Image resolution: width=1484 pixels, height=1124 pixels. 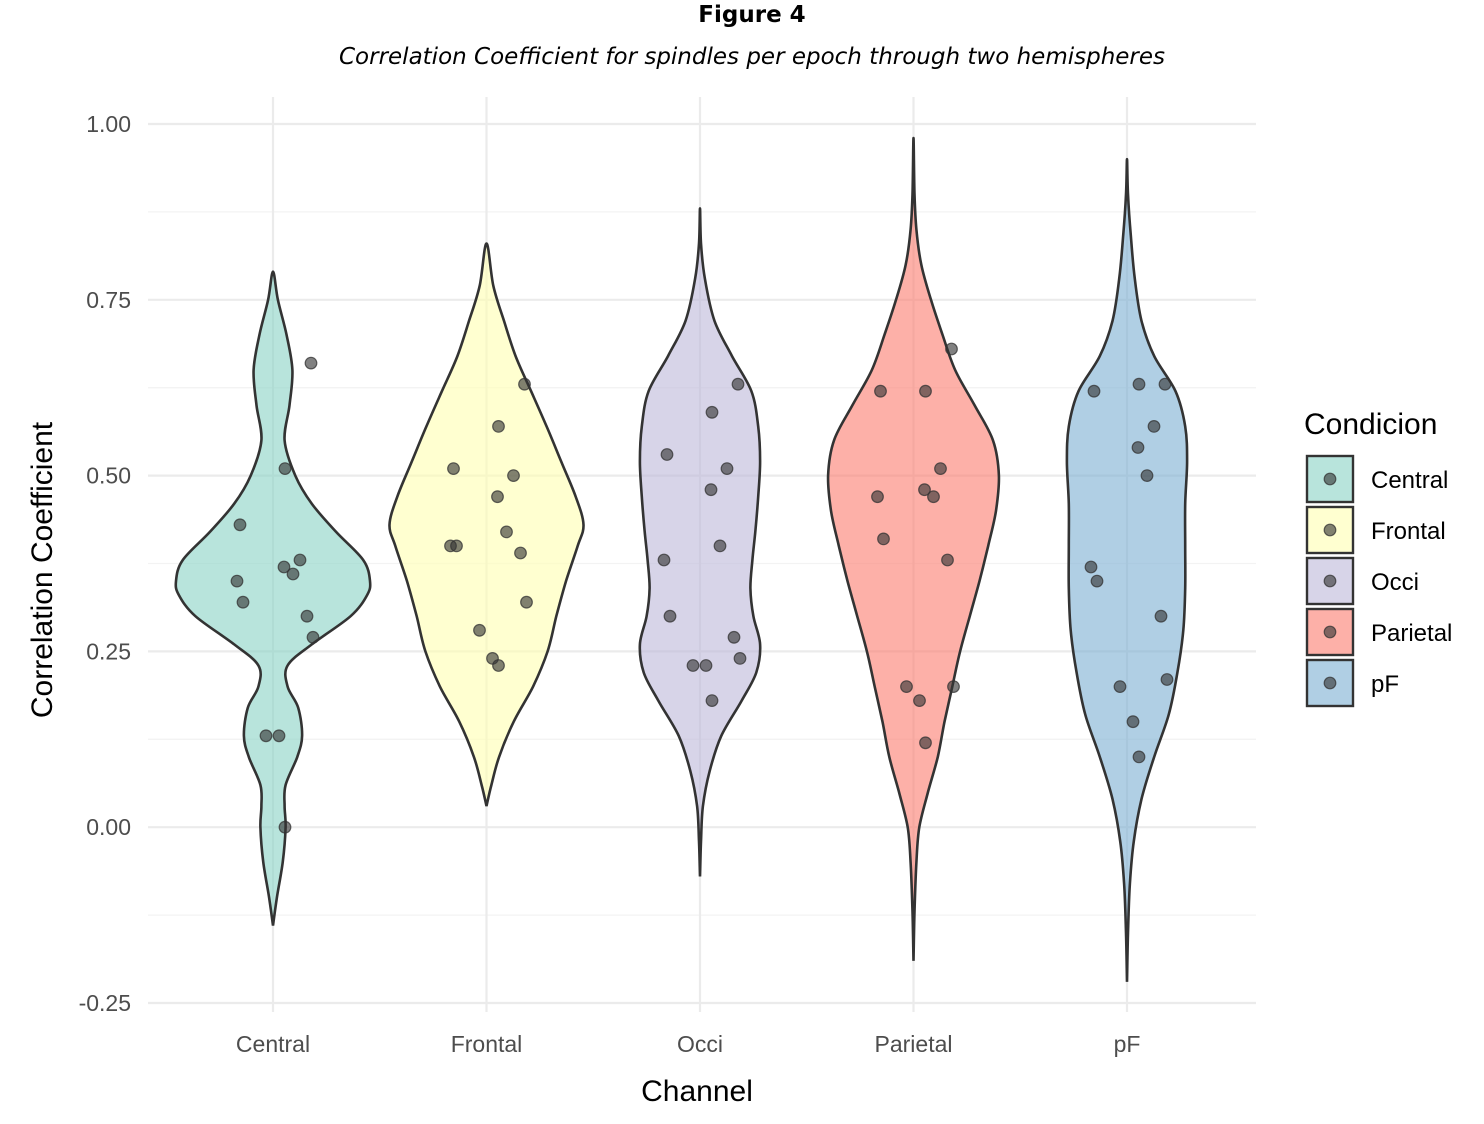 I want to click on legend-label: Frontal, so click(x=1408, y=531).